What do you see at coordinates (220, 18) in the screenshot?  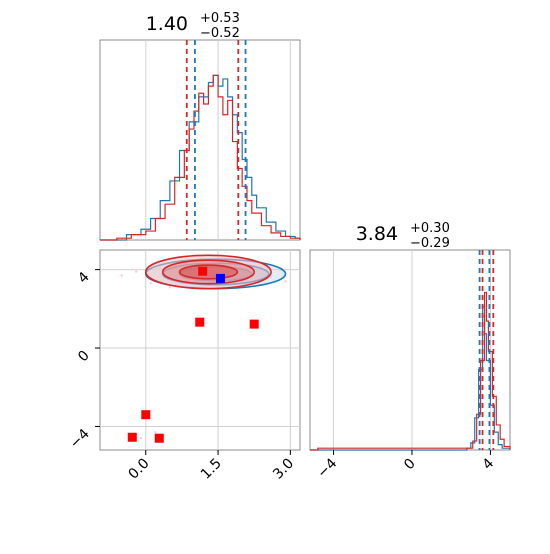 I see `title-upper-error: +0.53` at bounding box center [220, 18].